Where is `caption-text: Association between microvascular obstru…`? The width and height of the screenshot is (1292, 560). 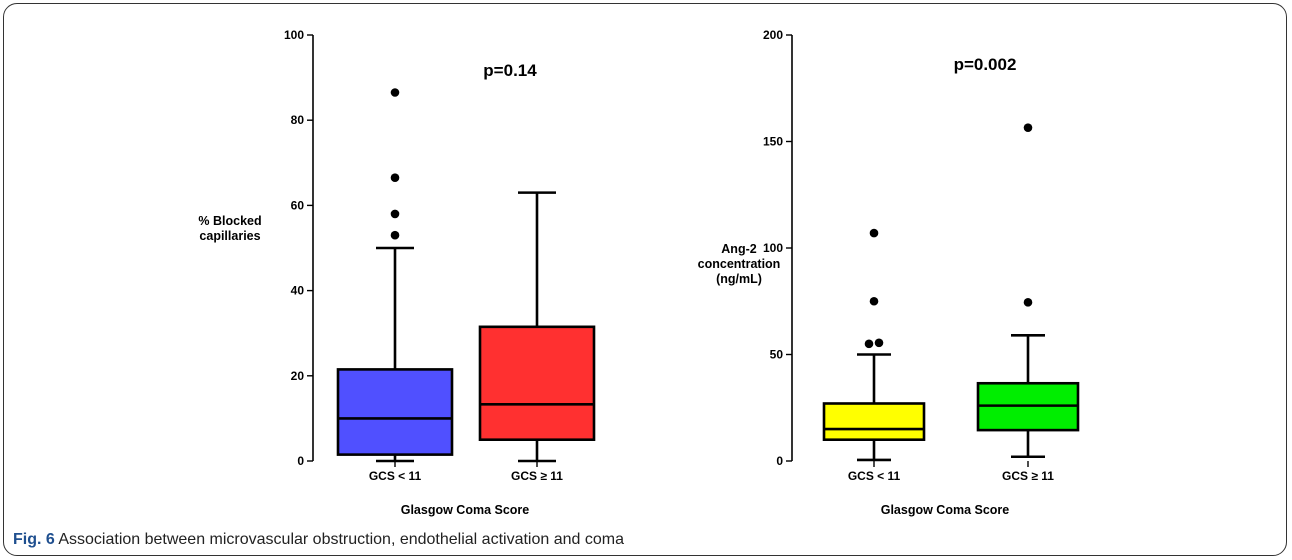
caption-text: Association between microvascular obstru… is located at coordinates (341, 539).